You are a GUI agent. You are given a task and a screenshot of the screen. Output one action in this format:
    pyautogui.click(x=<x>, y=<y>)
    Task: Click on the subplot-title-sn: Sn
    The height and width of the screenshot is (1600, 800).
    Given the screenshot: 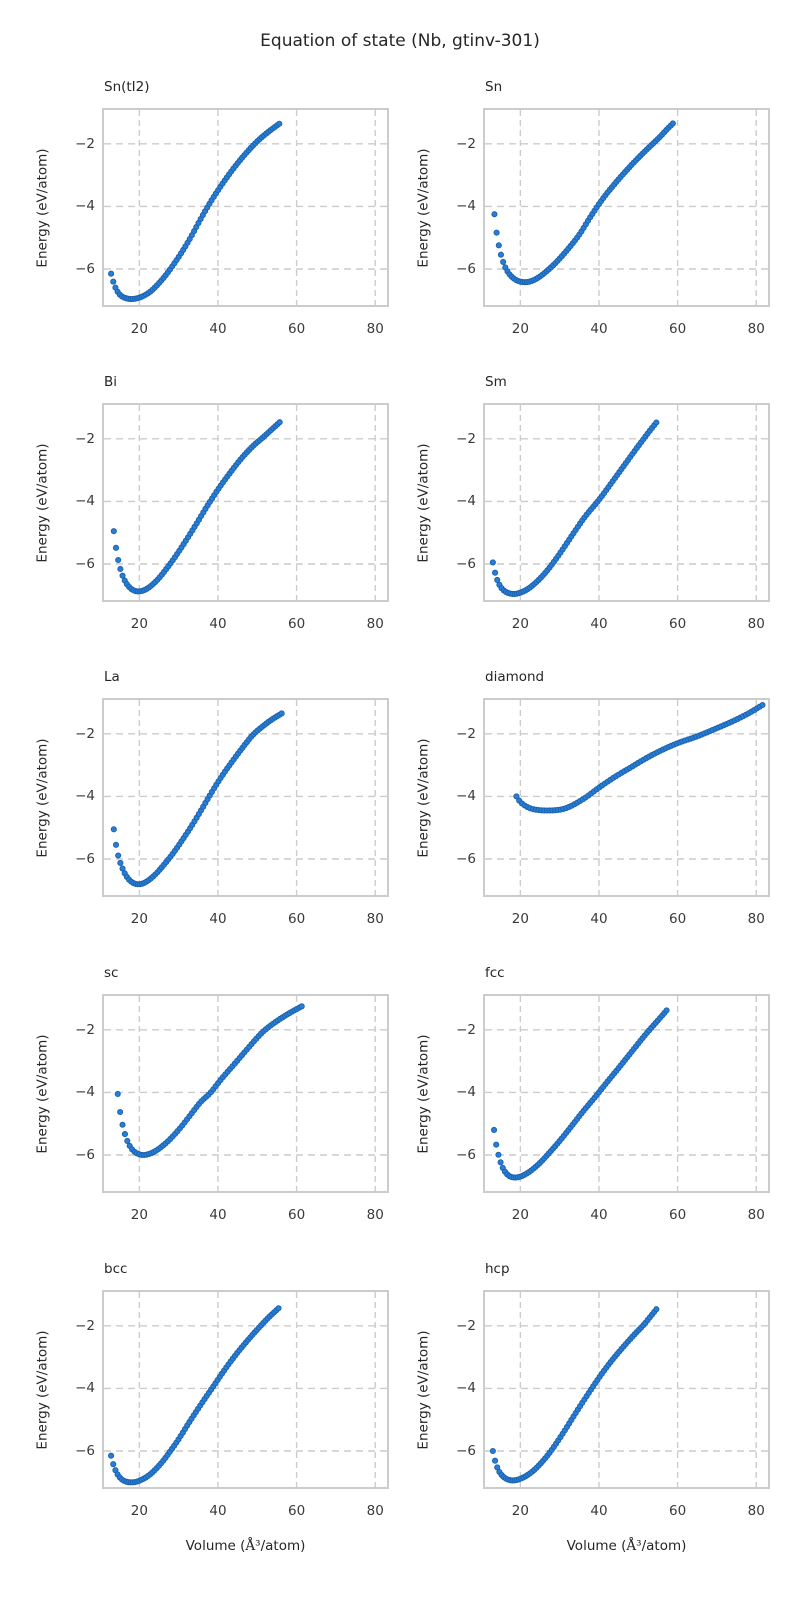 What is the action you would take?
    pyautogui.click(x=494, y=87)
    